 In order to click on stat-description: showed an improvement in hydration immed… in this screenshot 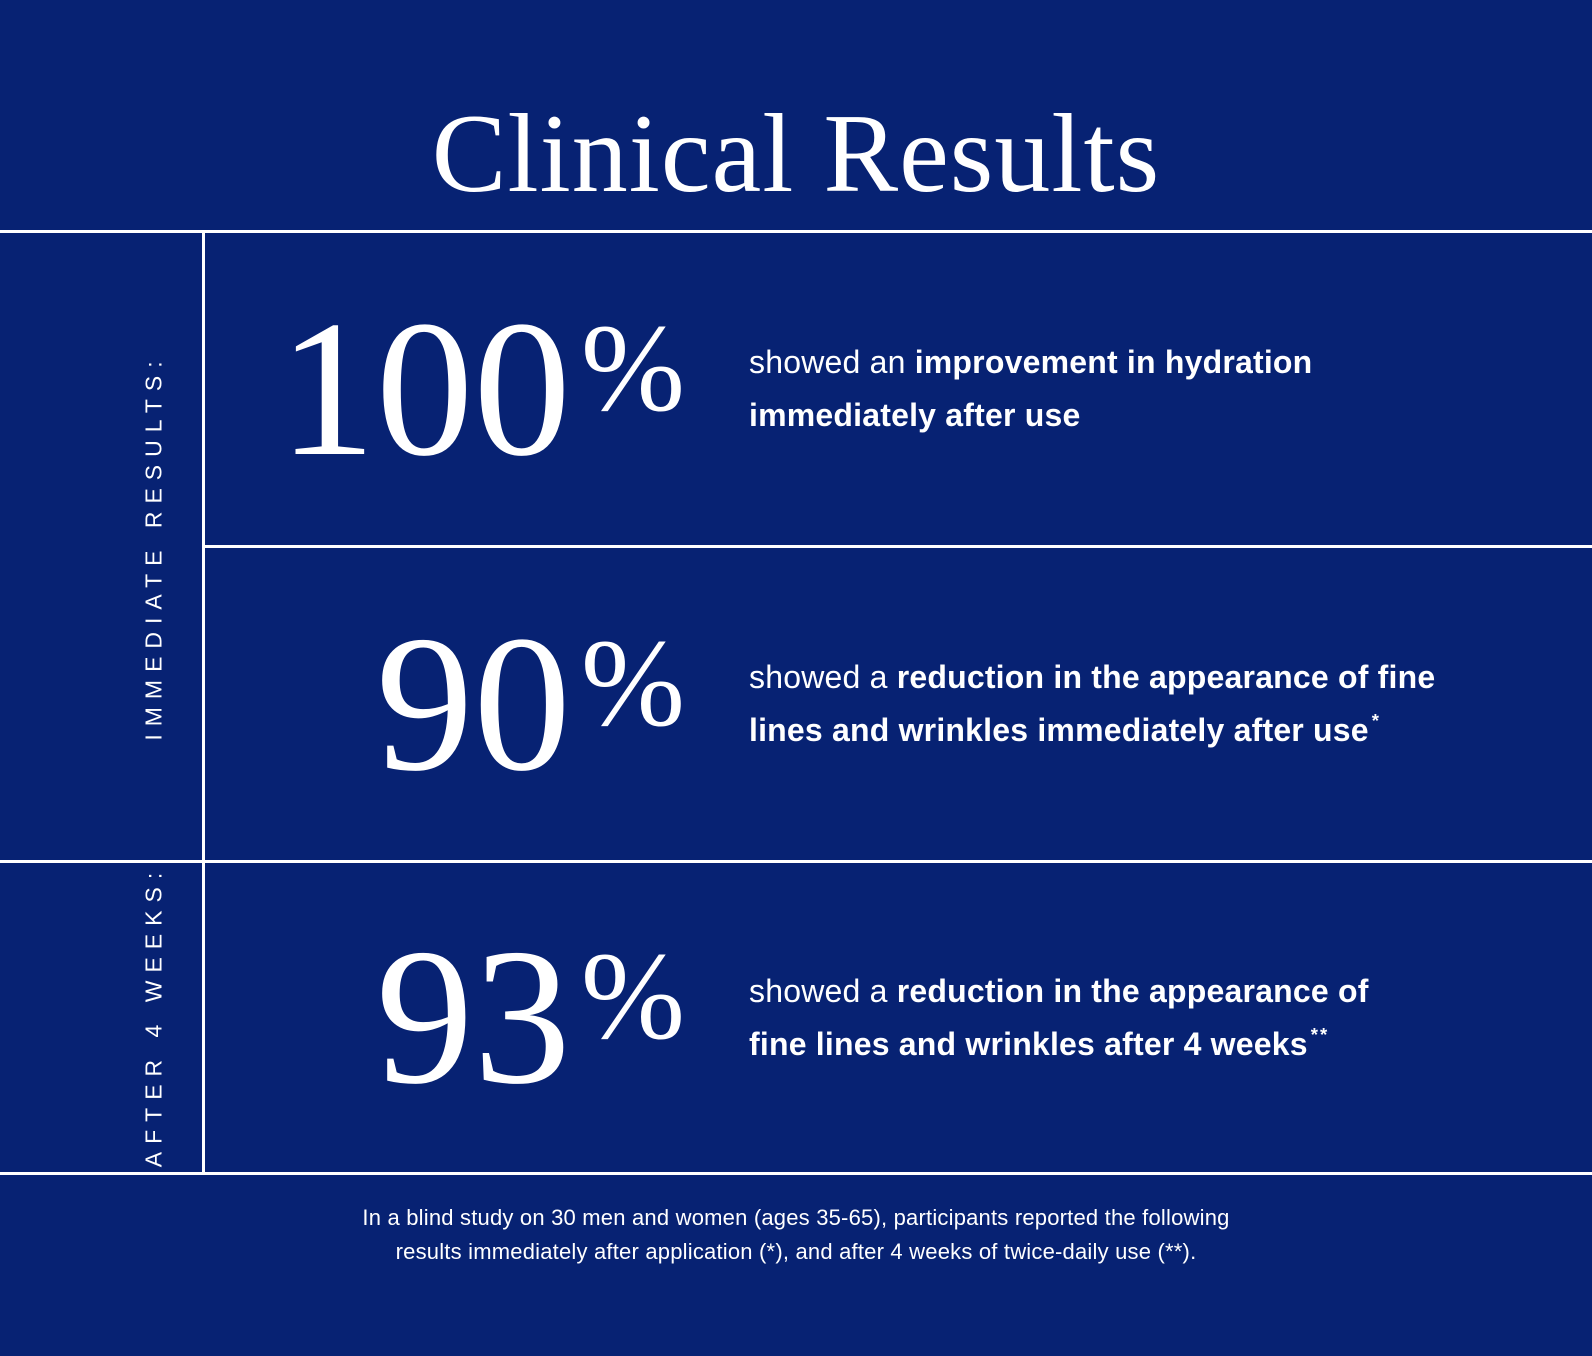, I will do `click(1030, 389)`.